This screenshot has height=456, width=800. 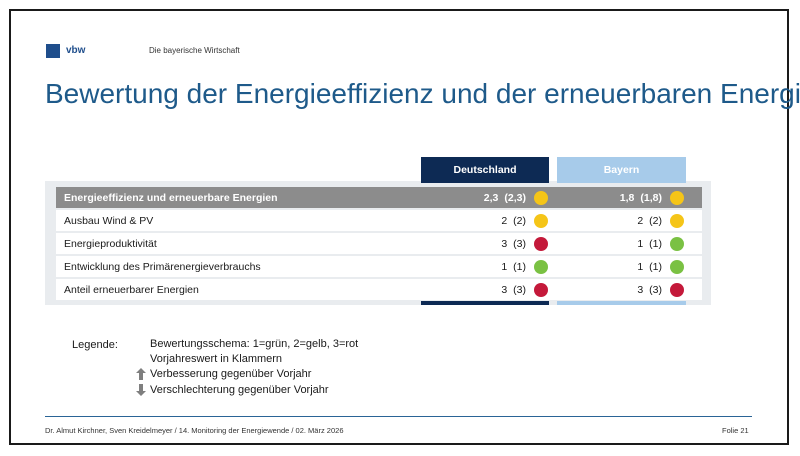 I want to click on germany-previous-score: (2), so click(x=519, y=220).